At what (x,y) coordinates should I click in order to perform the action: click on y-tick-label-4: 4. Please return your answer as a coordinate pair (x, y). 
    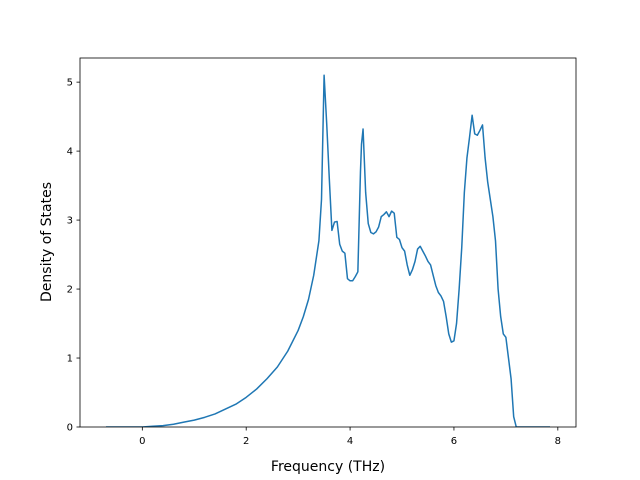
    Looking at the image, I should click on (70, 152).